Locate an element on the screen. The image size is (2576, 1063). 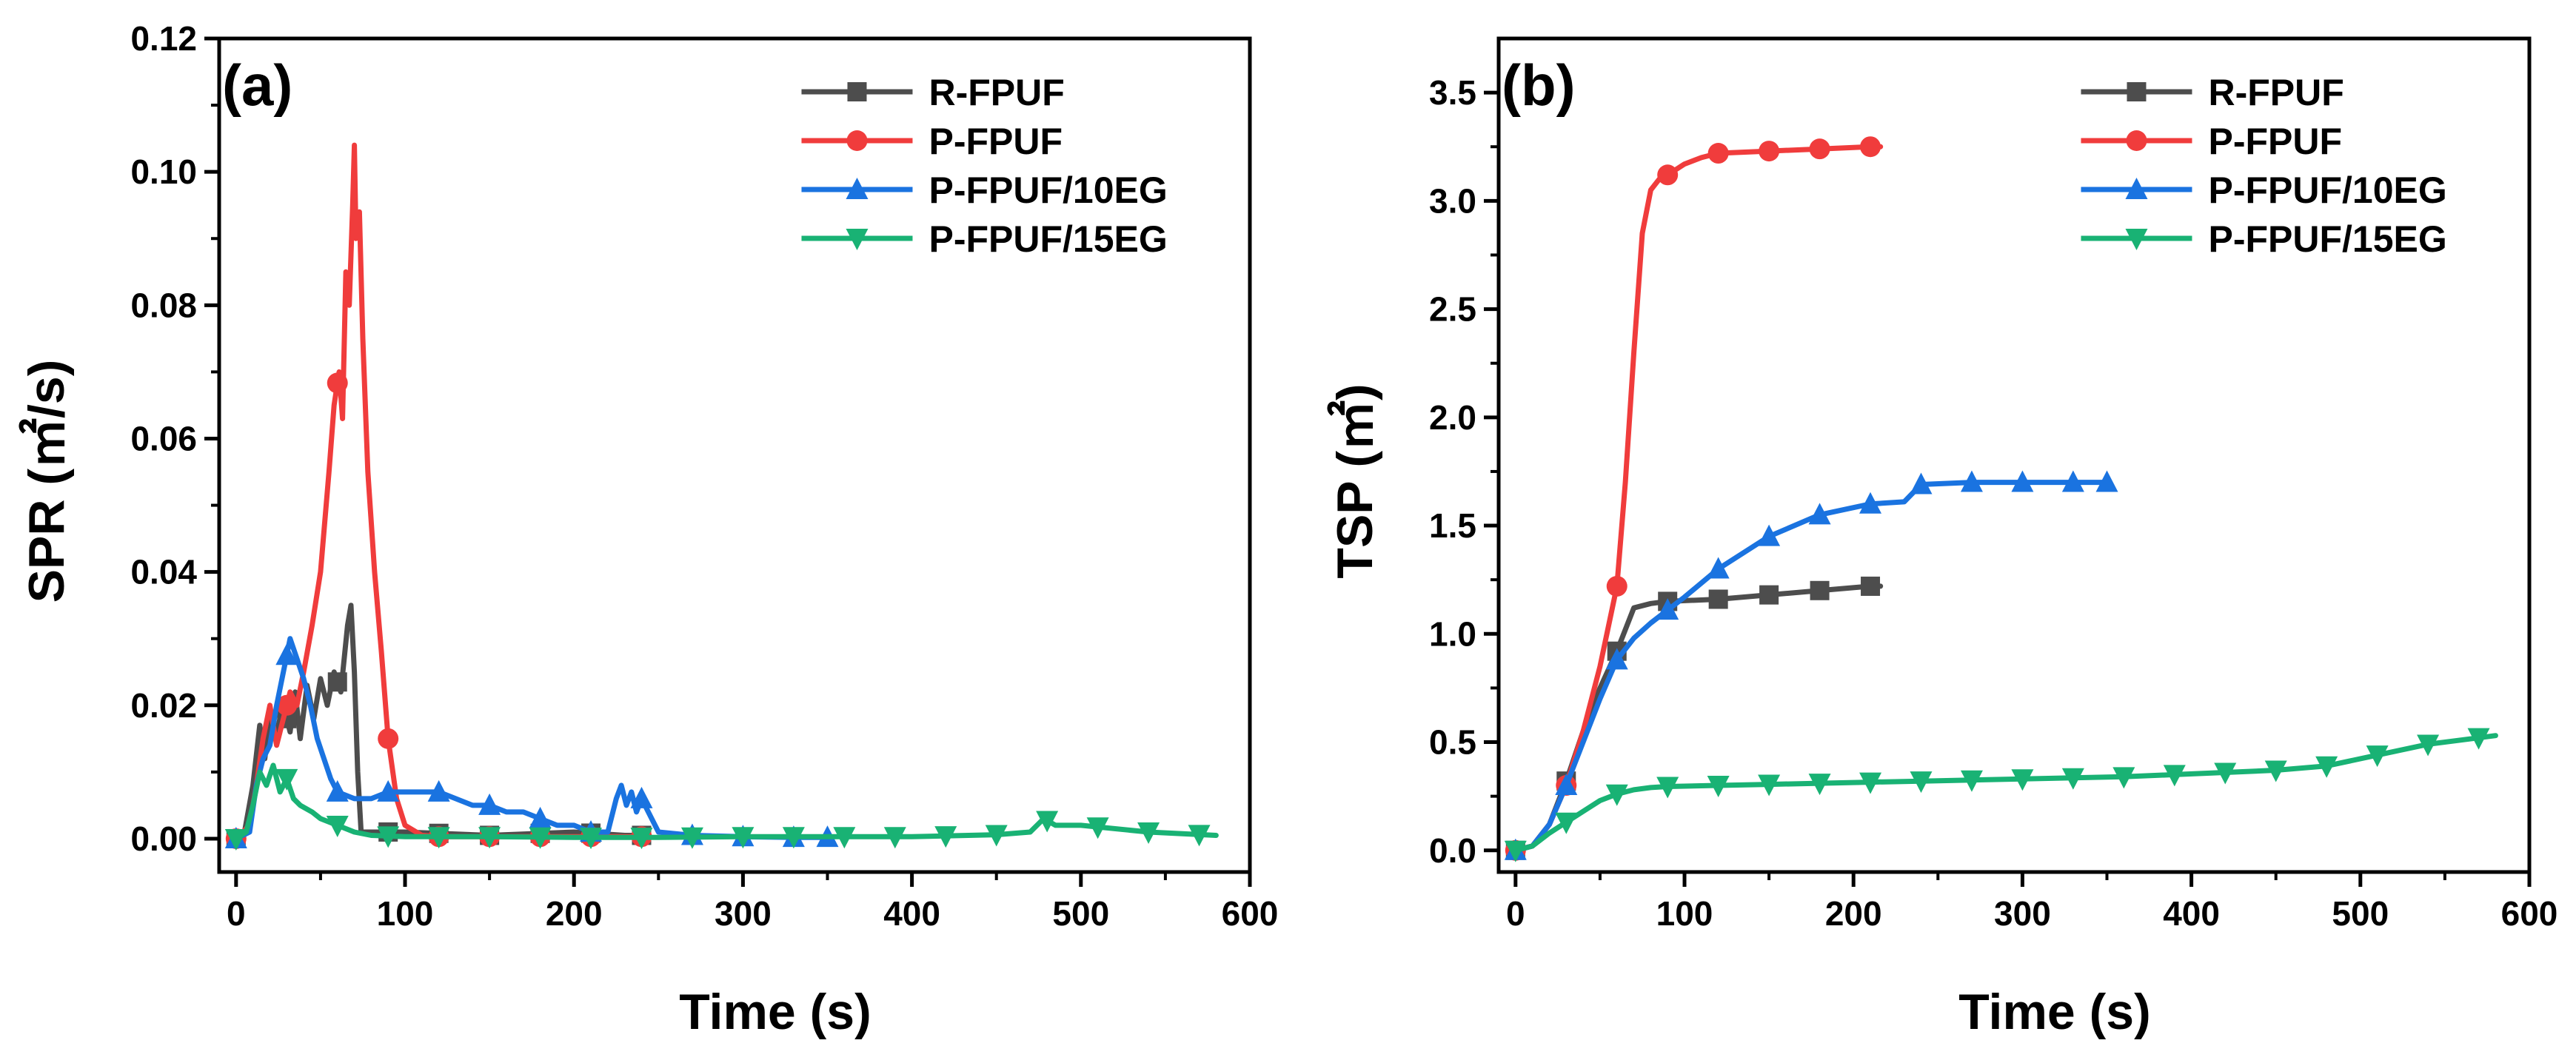
panel-a-series-2-line is located at coordinates (438, 492).